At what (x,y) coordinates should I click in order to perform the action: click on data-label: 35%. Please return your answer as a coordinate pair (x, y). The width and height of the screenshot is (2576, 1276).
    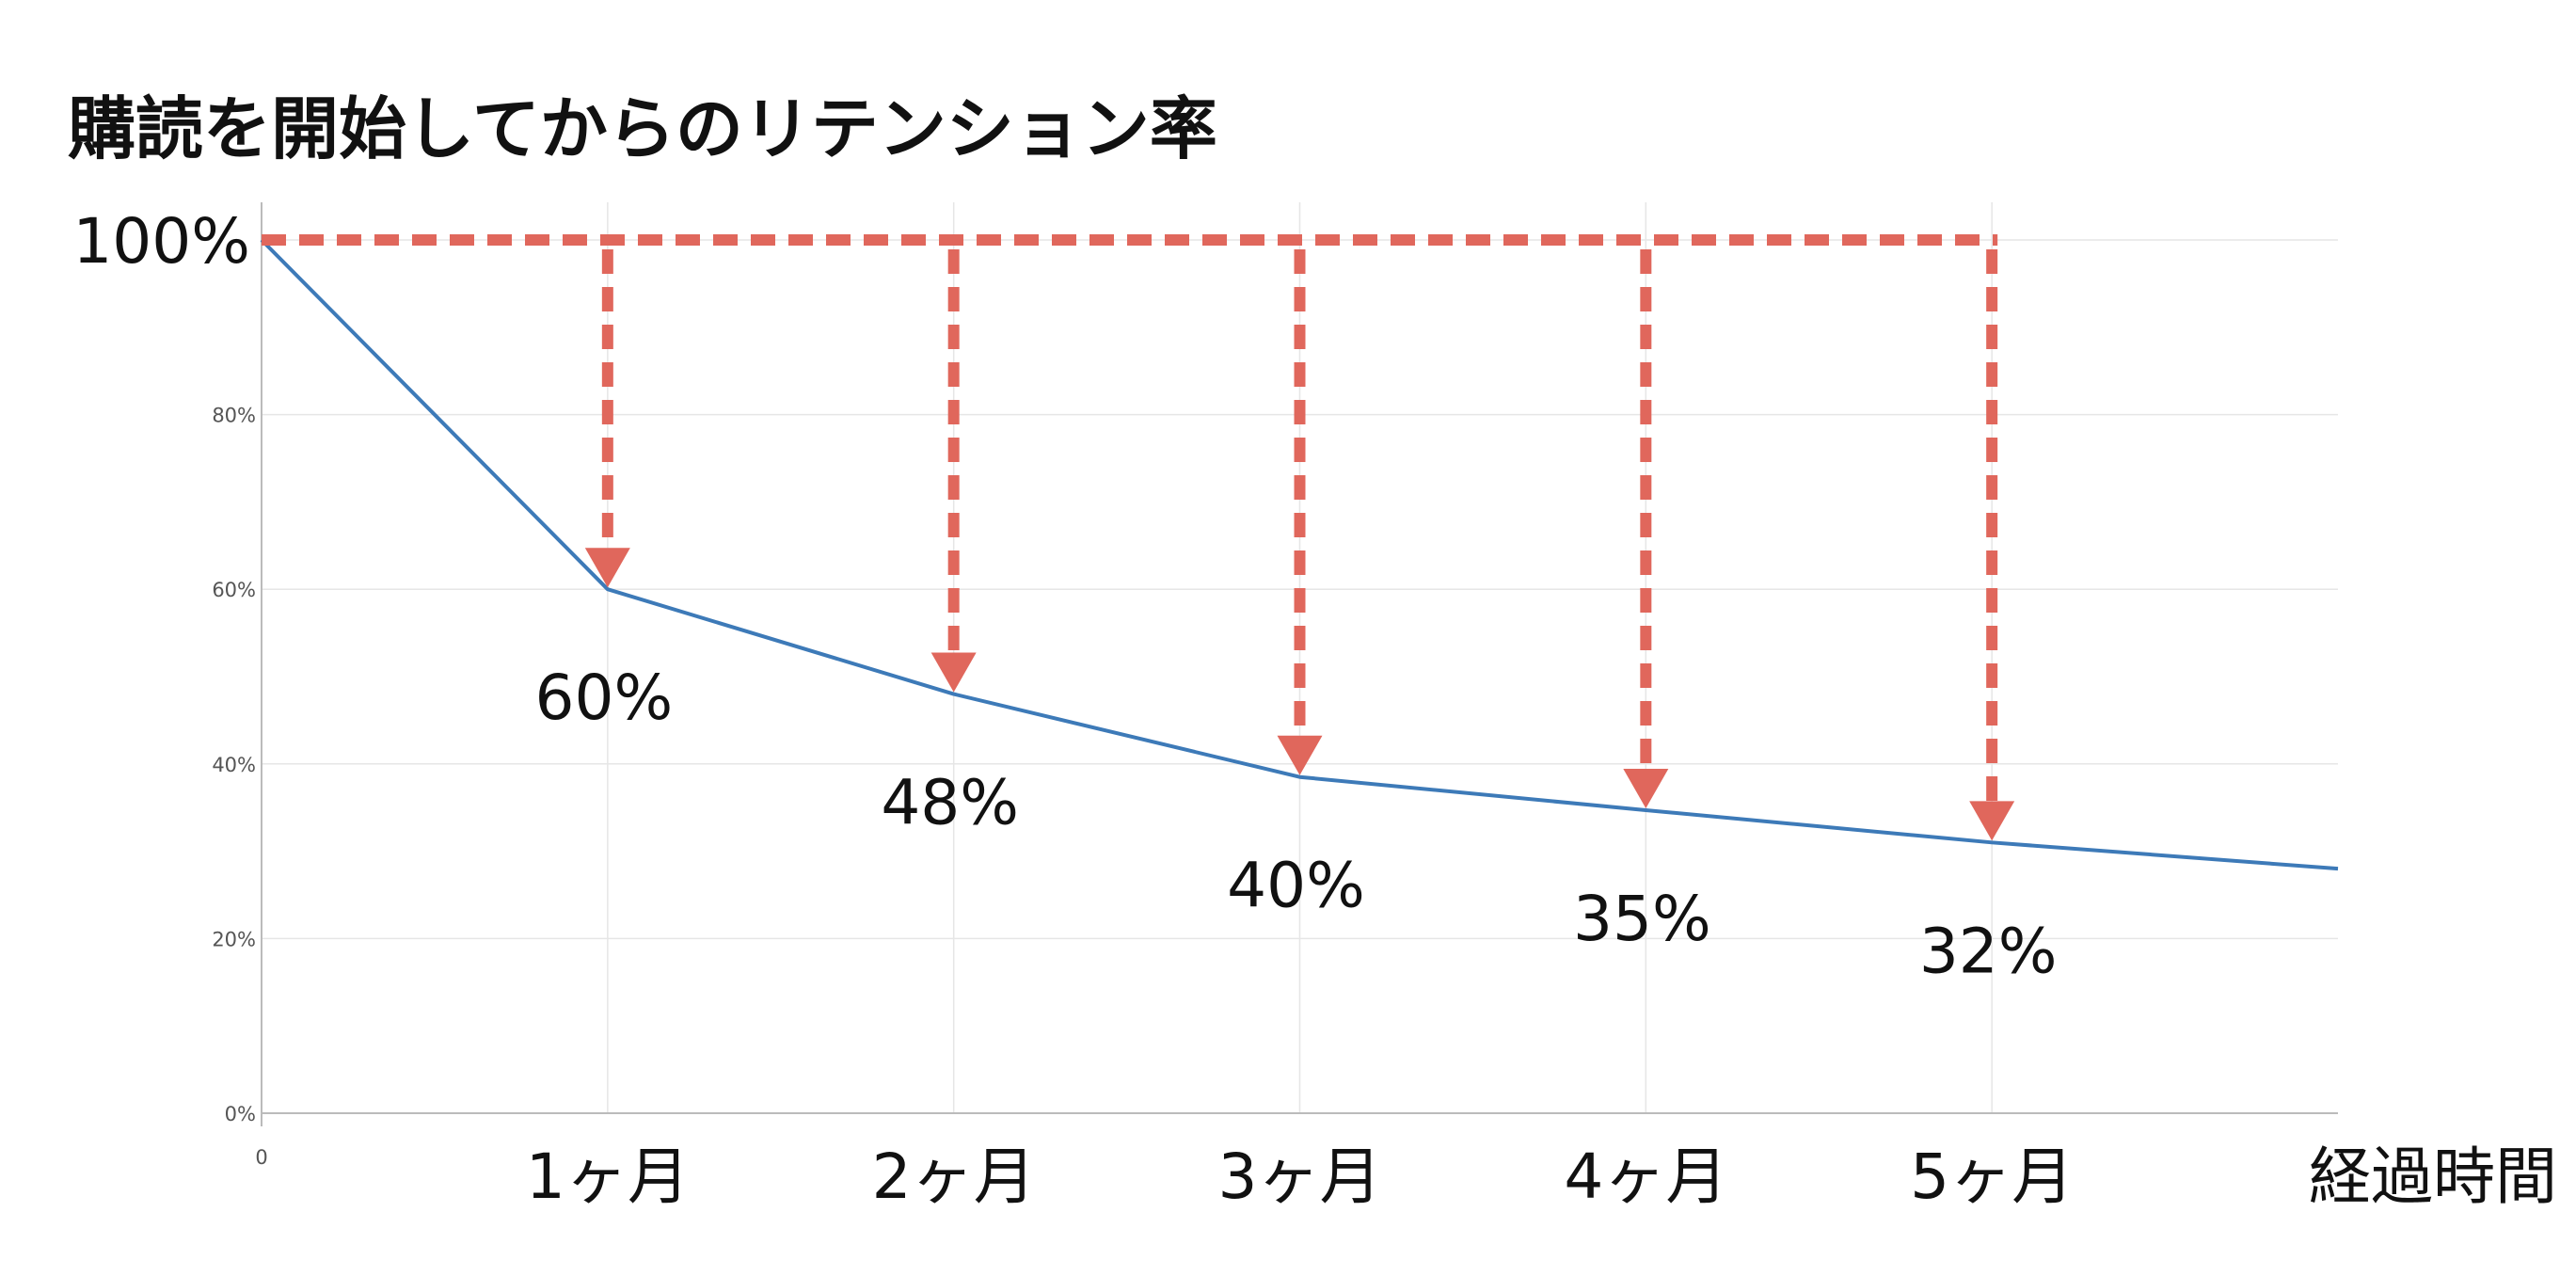
    Looking at the image, I should click on (1642, 919).